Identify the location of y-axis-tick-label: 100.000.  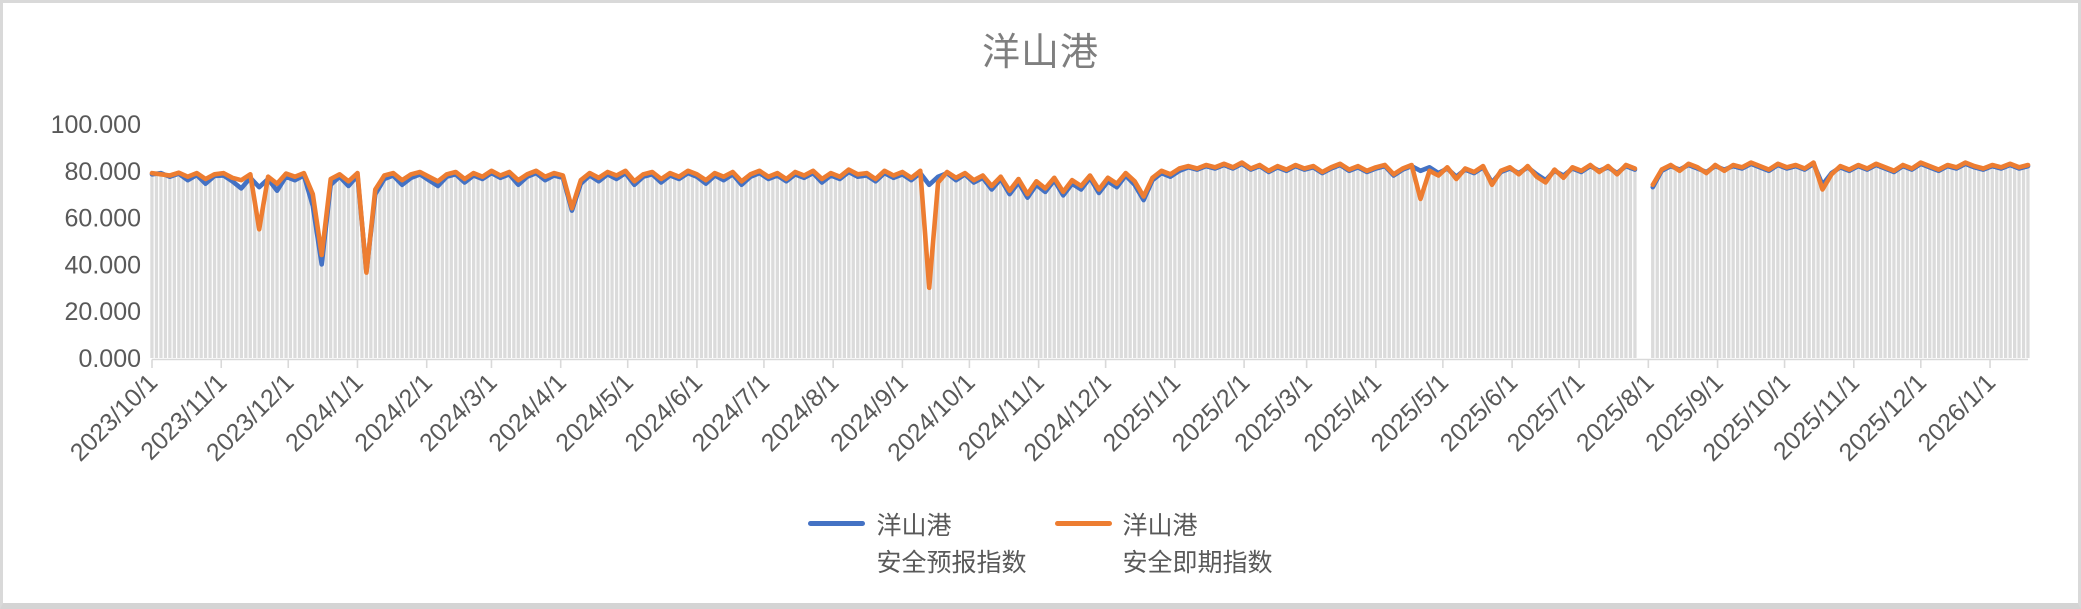
(96, 125).